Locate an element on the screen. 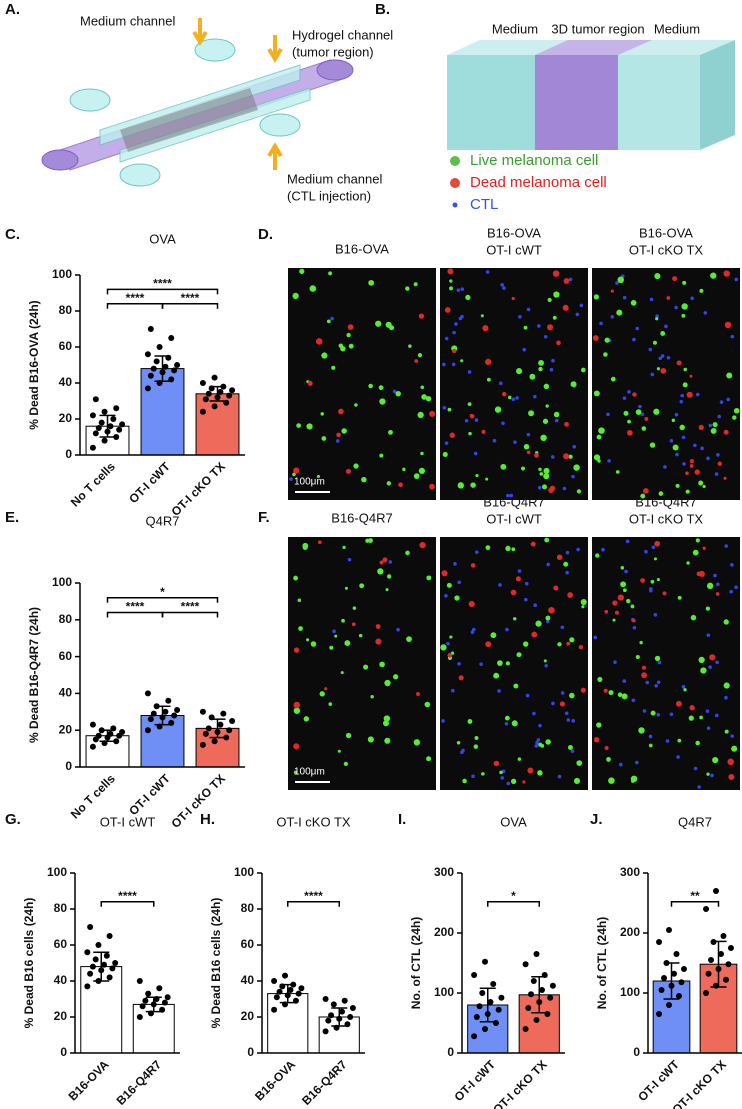  y-tick-label: 80 is located at coordinates (66, 310).